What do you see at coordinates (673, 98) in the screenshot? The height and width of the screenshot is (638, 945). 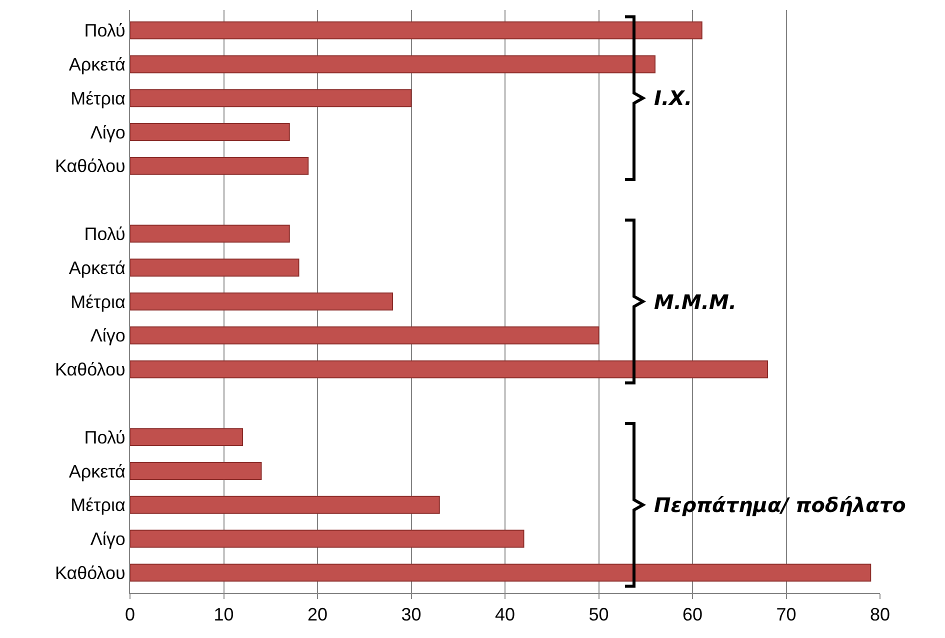 I see `annotation: Ι.Χ.` at bounding box center [673, 98].